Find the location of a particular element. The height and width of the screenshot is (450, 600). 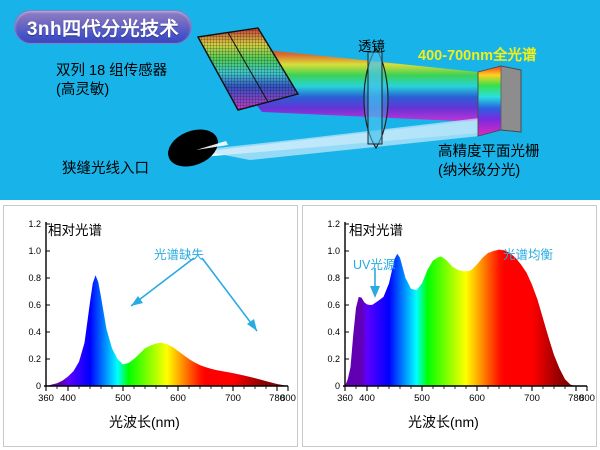

right-annotation-uv-source: UV光源 is located at coordinates (374, 265).